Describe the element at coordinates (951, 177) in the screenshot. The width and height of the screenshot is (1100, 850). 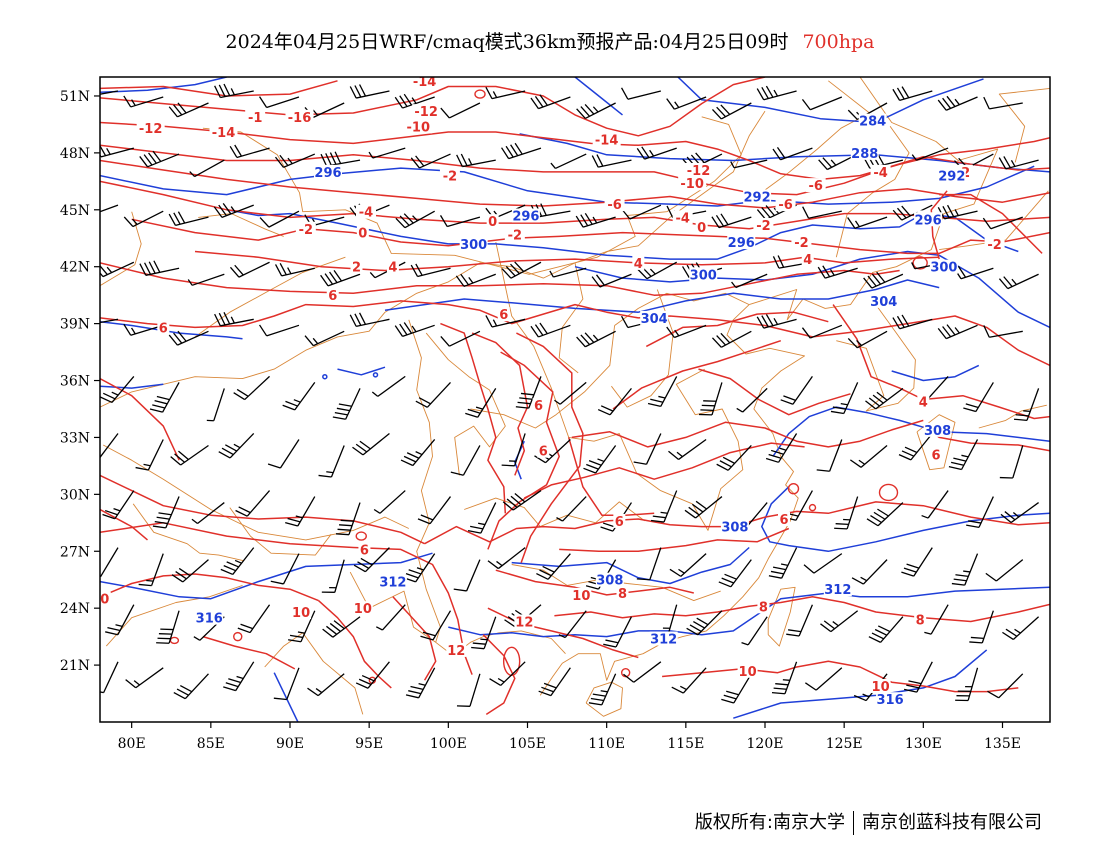
I see `height-label: 292` at that location.